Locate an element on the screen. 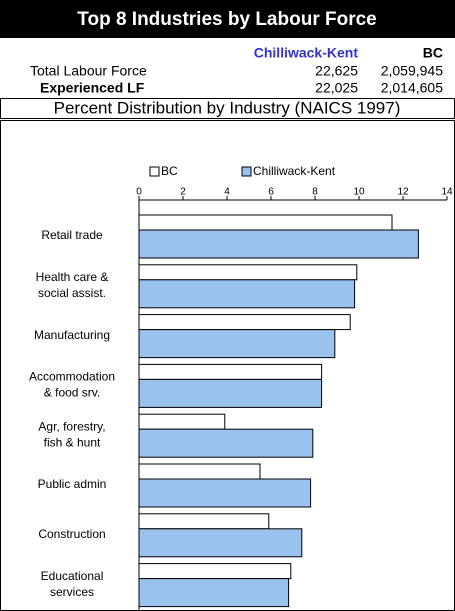 The image size is (455, 611). x-tick-label: 0 is located at coordinates (139, 192).